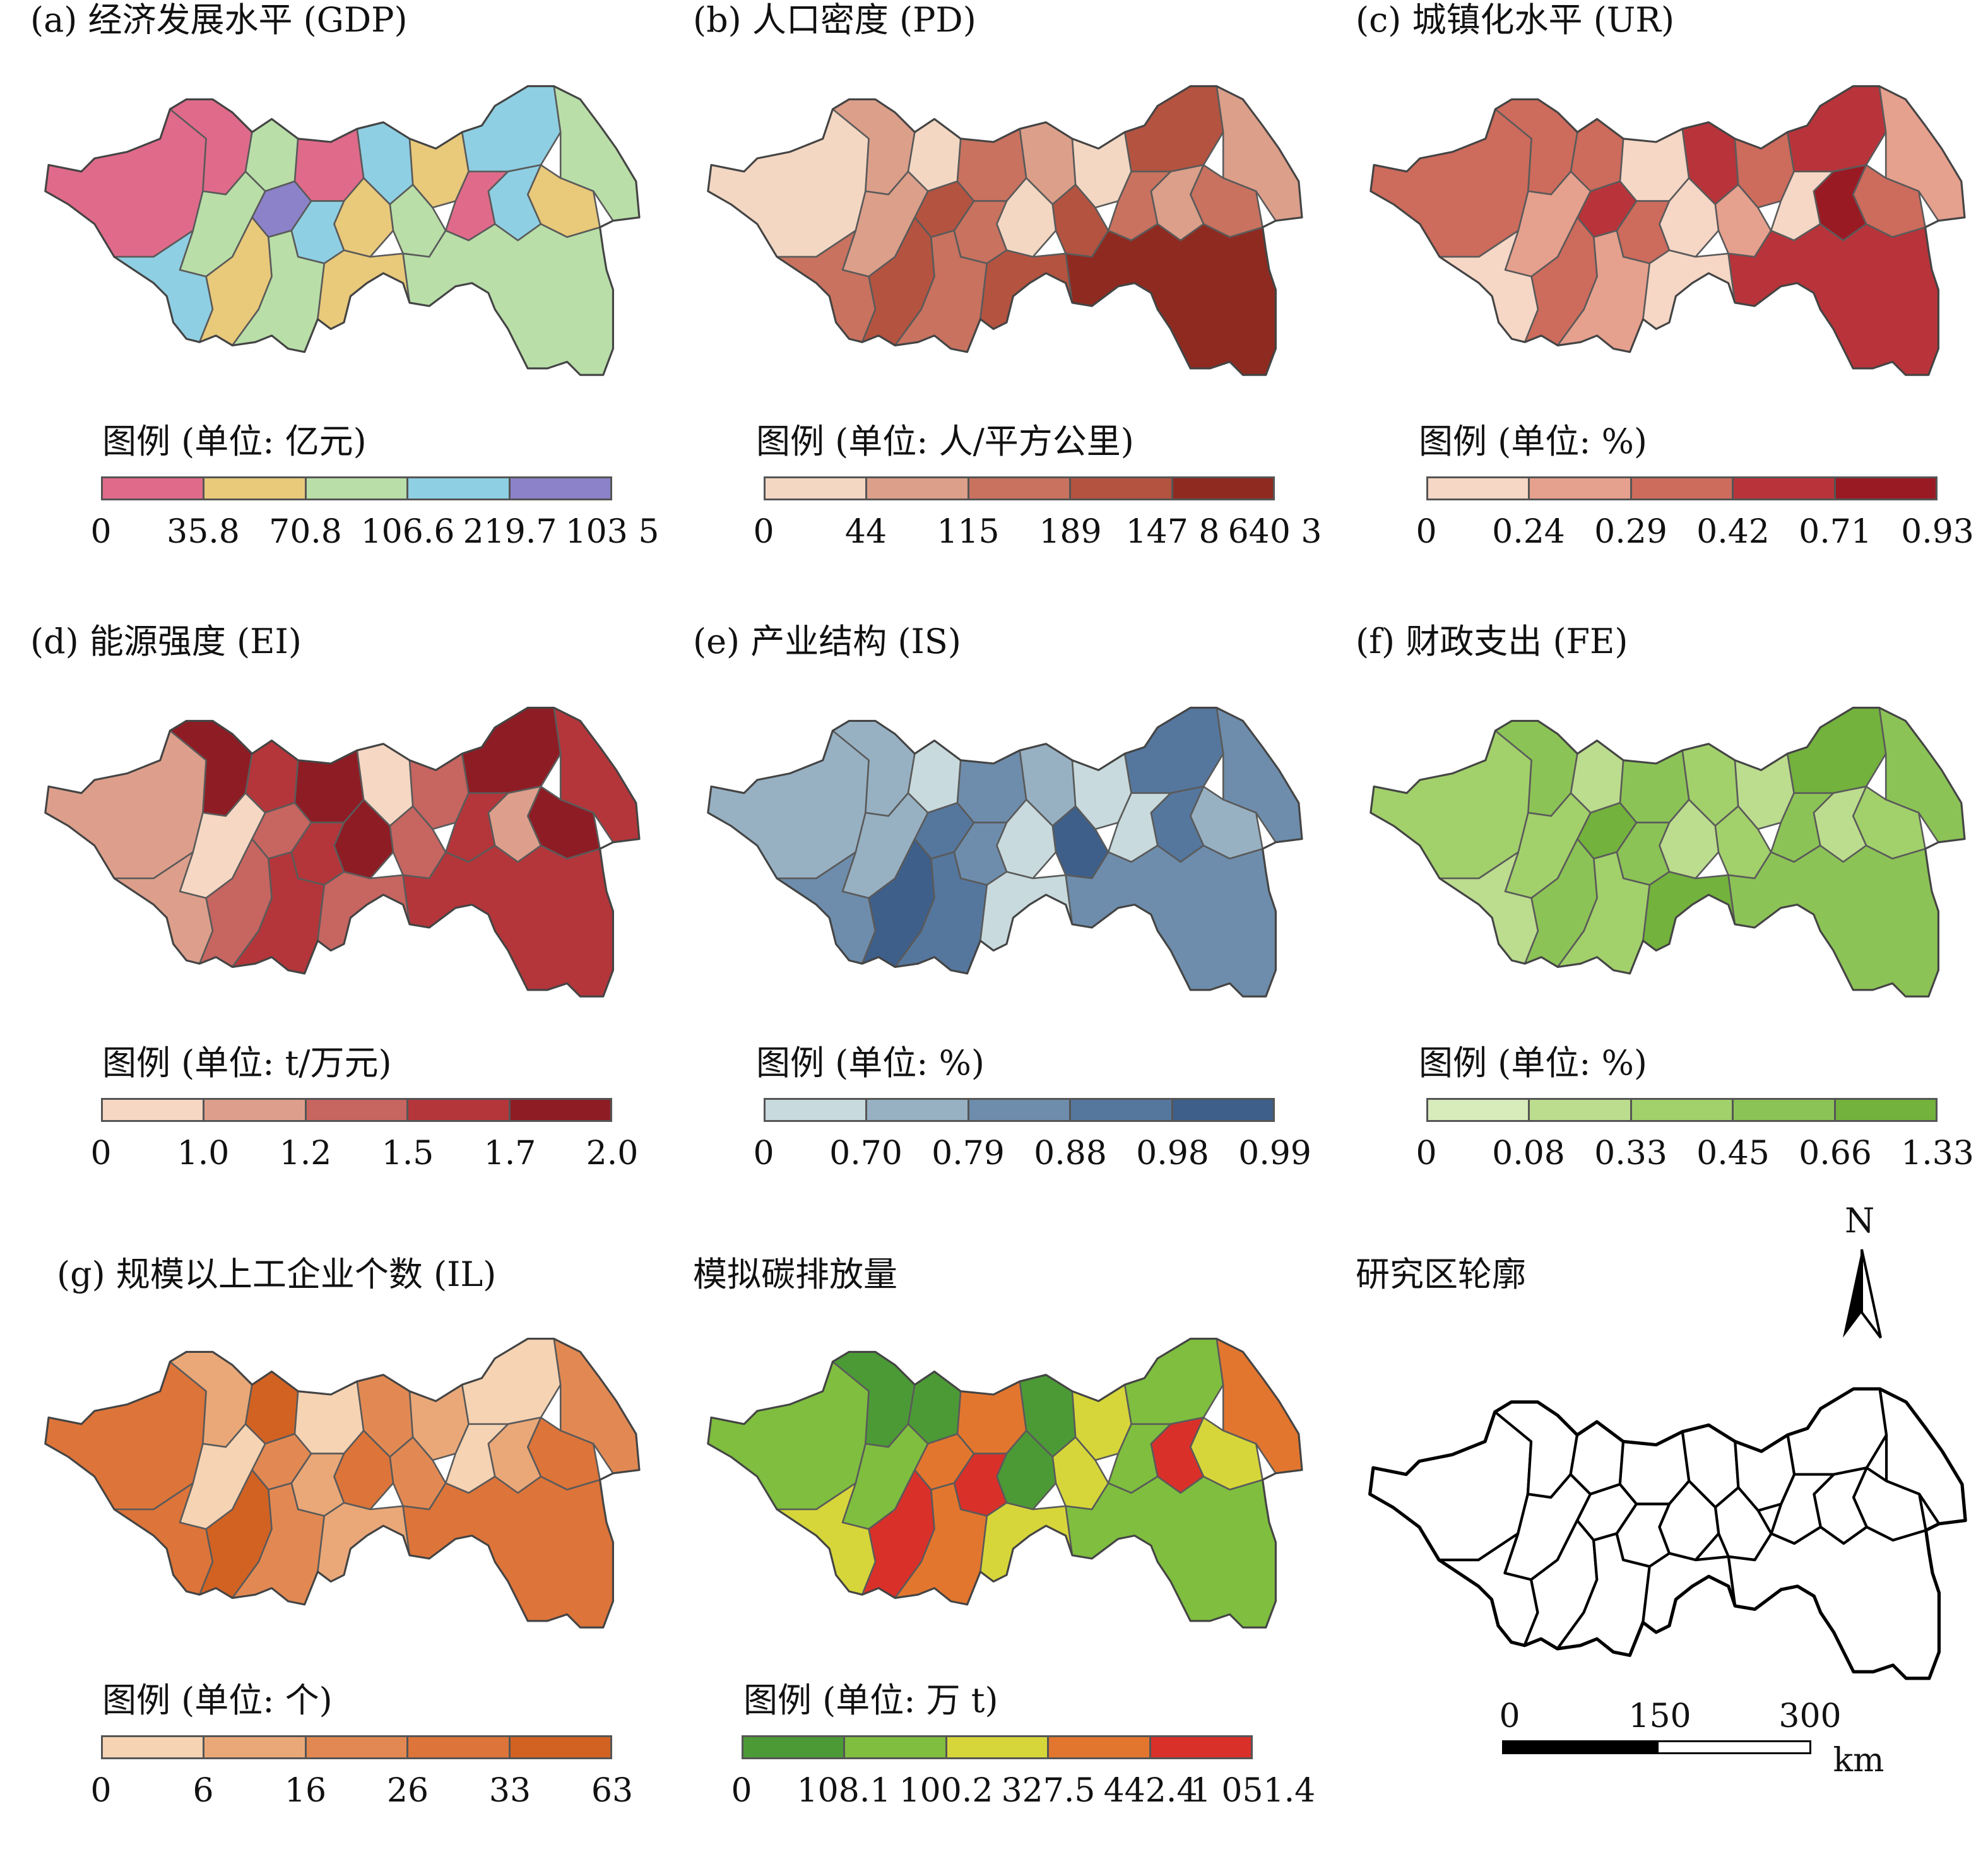 This screenshot has height=1852, width=1988. Describe the element at coordinates (834, 20) in the screenshot. I see `panel-title: (b) 人口密度 (PD)` at that location.